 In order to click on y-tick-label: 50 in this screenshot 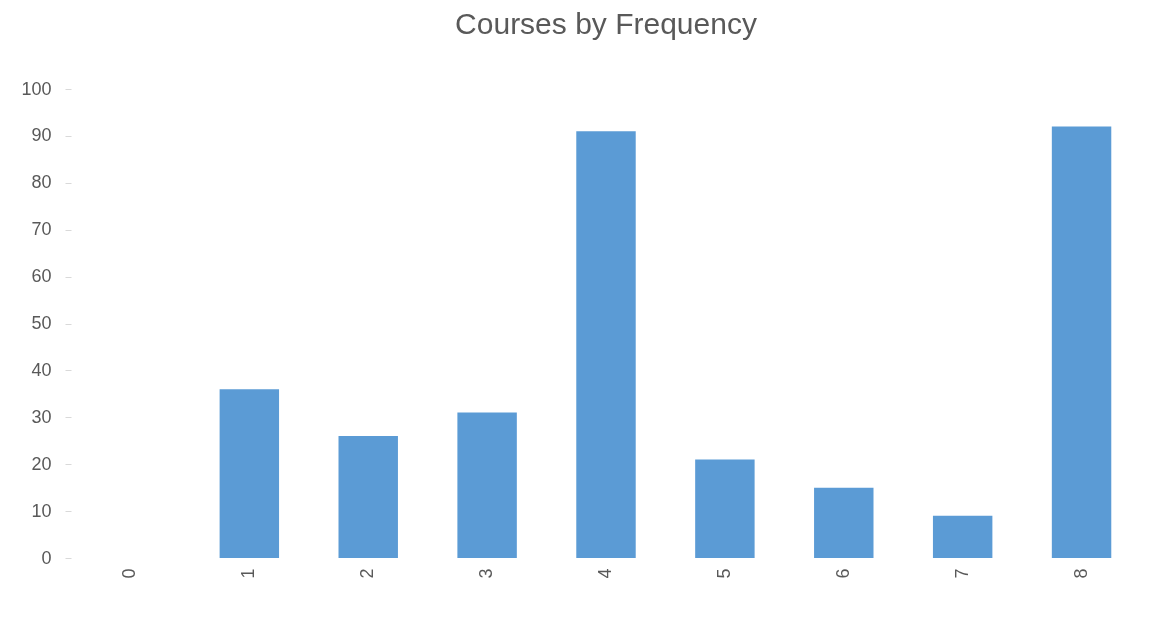, I will do `click(41, 323)`.